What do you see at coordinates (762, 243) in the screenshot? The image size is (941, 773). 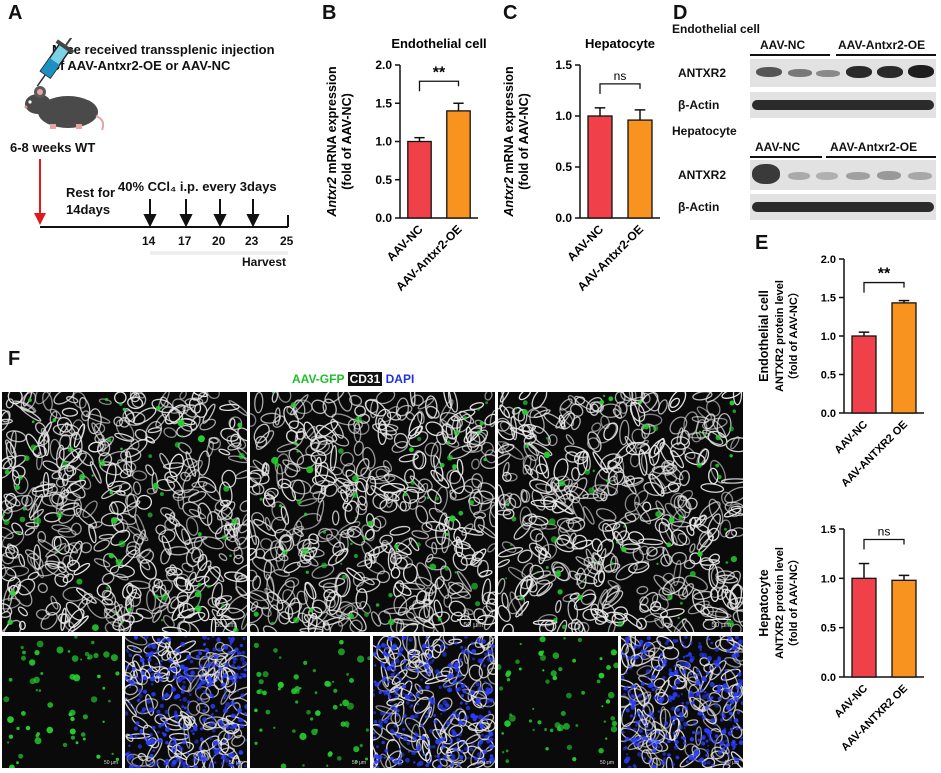 I see `panel-label-e: E` at bounding box center [762, 243].